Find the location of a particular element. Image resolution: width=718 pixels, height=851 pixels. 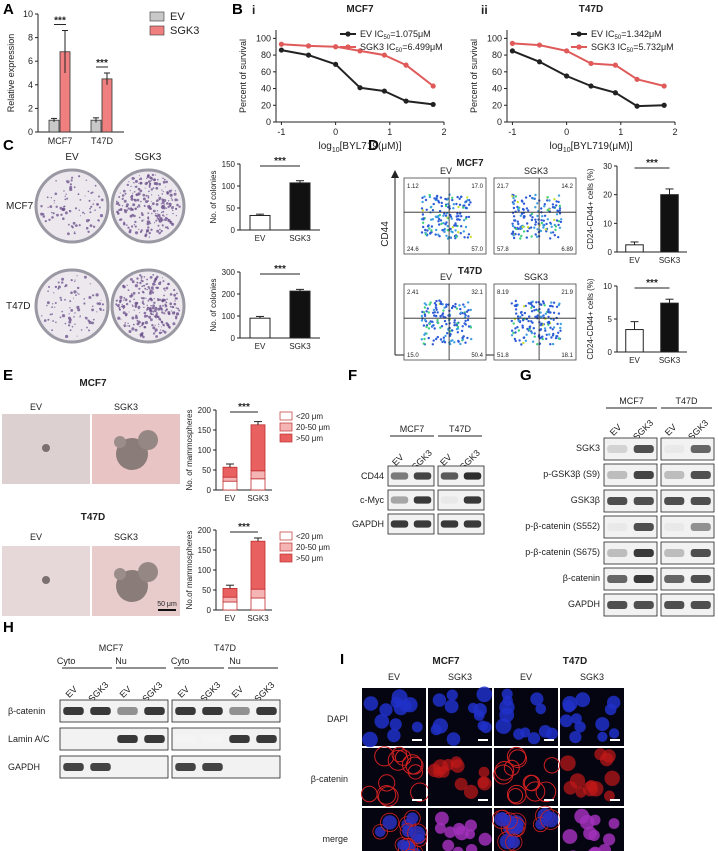

column-label-sgk3: SGK3 is located at coordinates (148, 157).